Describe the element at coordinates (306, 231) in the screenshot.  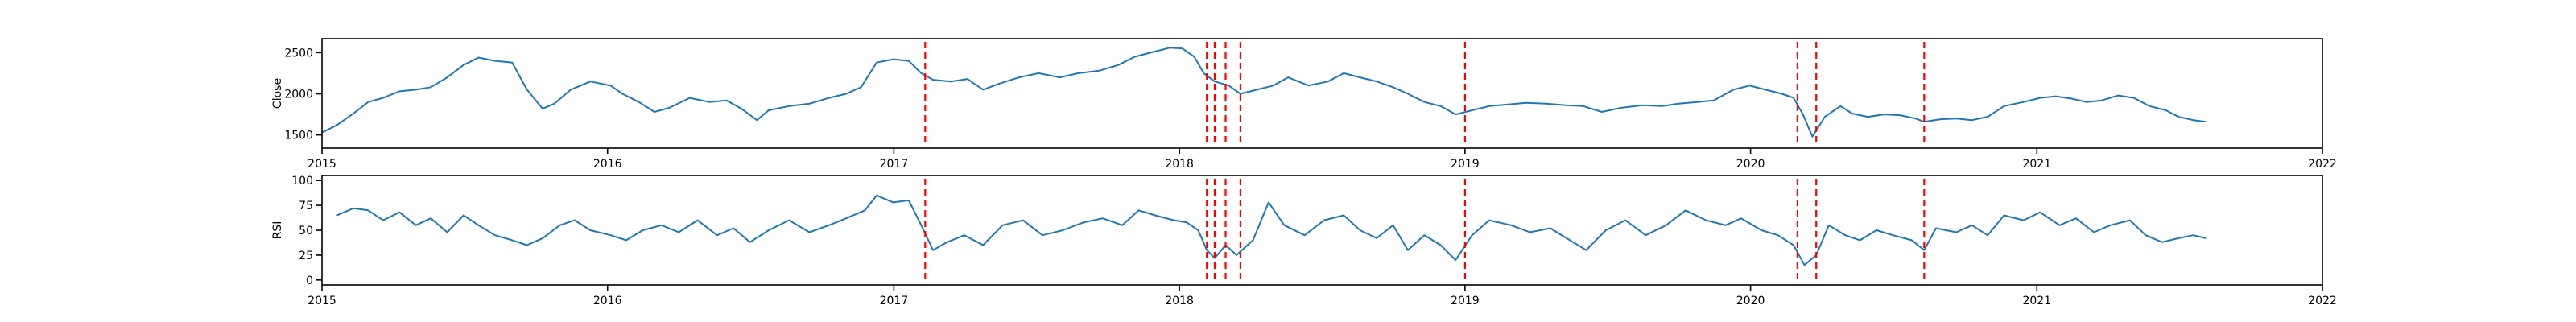
I see `y-tick-label: 50` at that location.